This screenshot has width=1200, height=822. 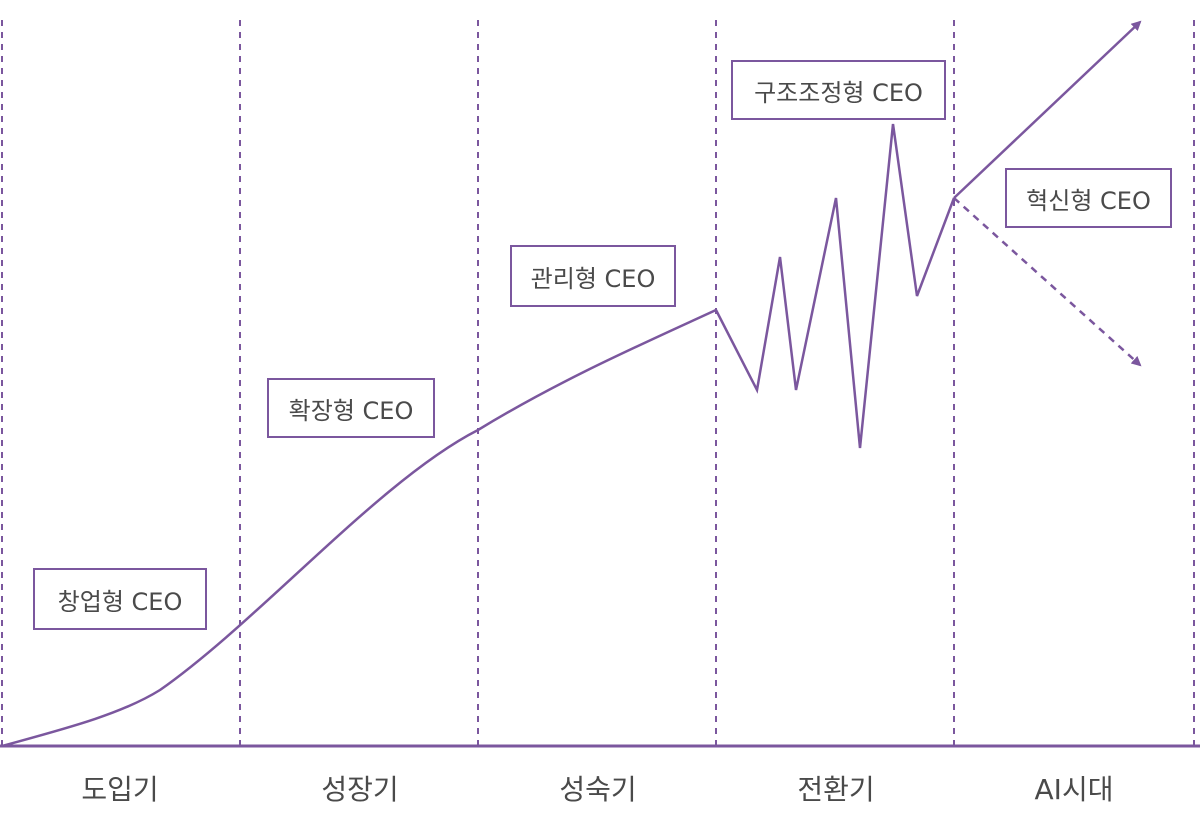 What do you see at coordinates (835, 286) in the screenshot?
I see `turbulence-line` at bounding box center [835, 286].